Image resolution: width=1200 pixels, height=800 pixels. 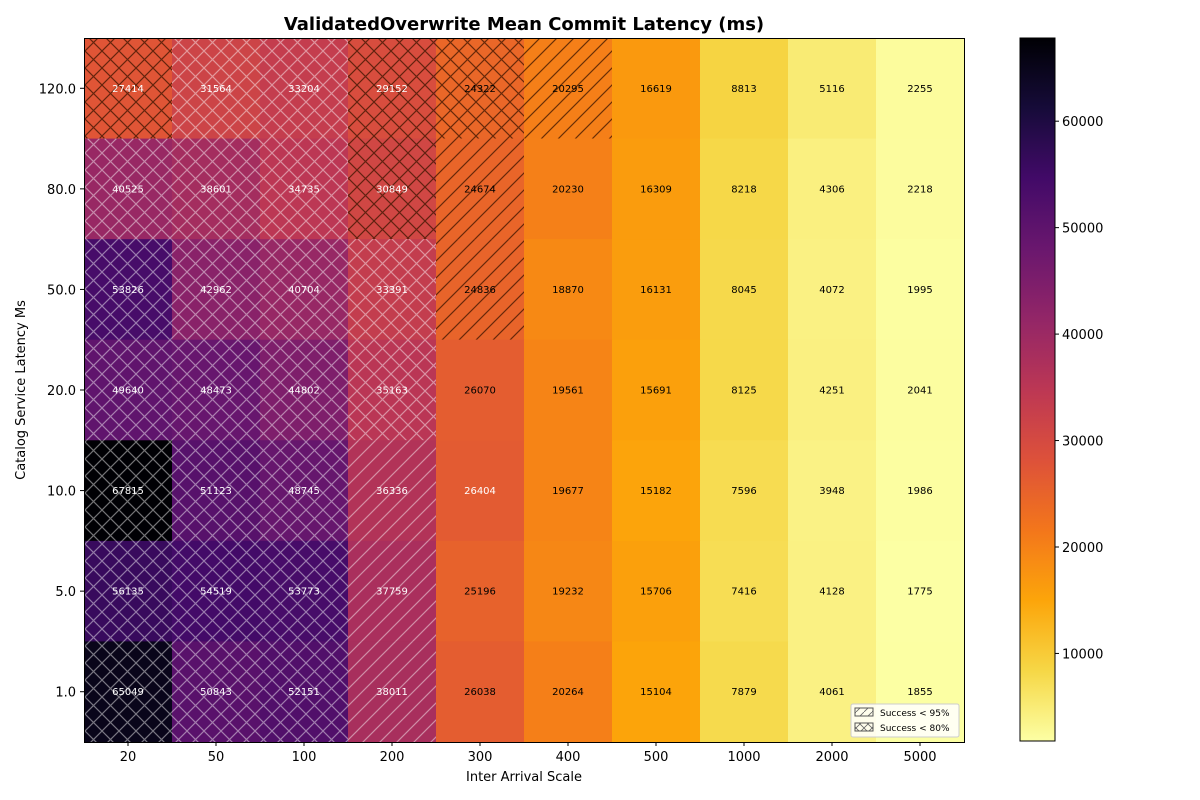 What do you see at coordinates (831, 692) in the screenshot?
I see `cell-value-label: 4061` at bounding box center [831, 692].